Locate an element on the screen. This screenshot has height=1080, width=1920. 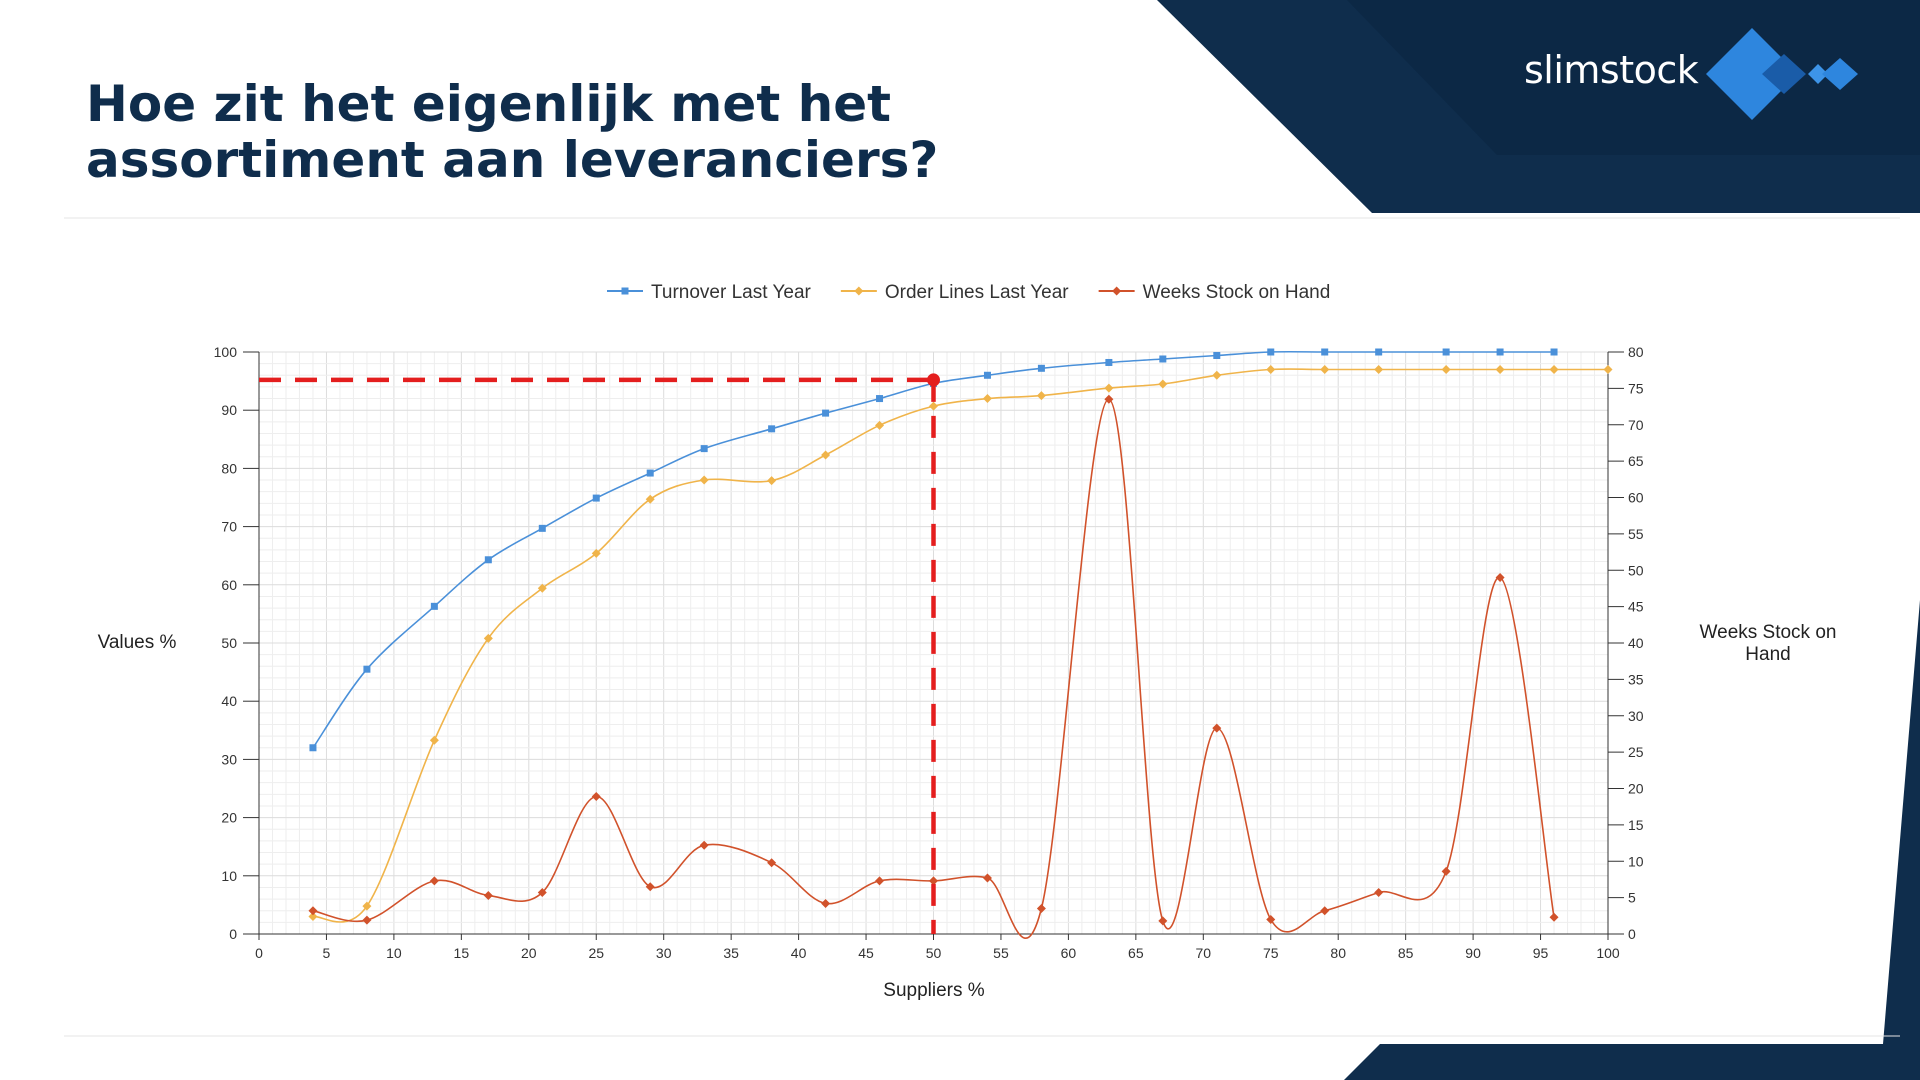
logo-diamond-large is located at coordinates (1752, 74).